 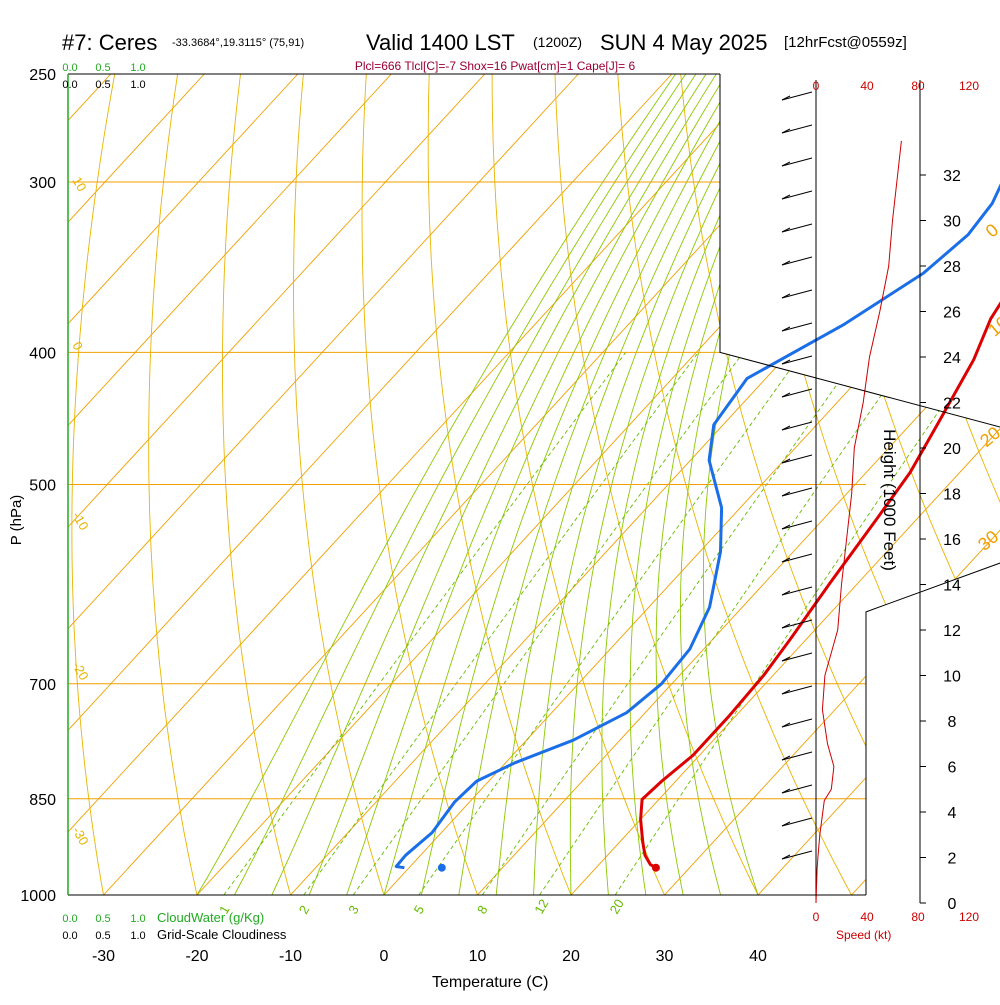 What do you see at coordinates (222, 934) in the screenshot?
I see `grid-cloud-label: Grid-Scale Cloudiness` at bounding box center [222, 934].